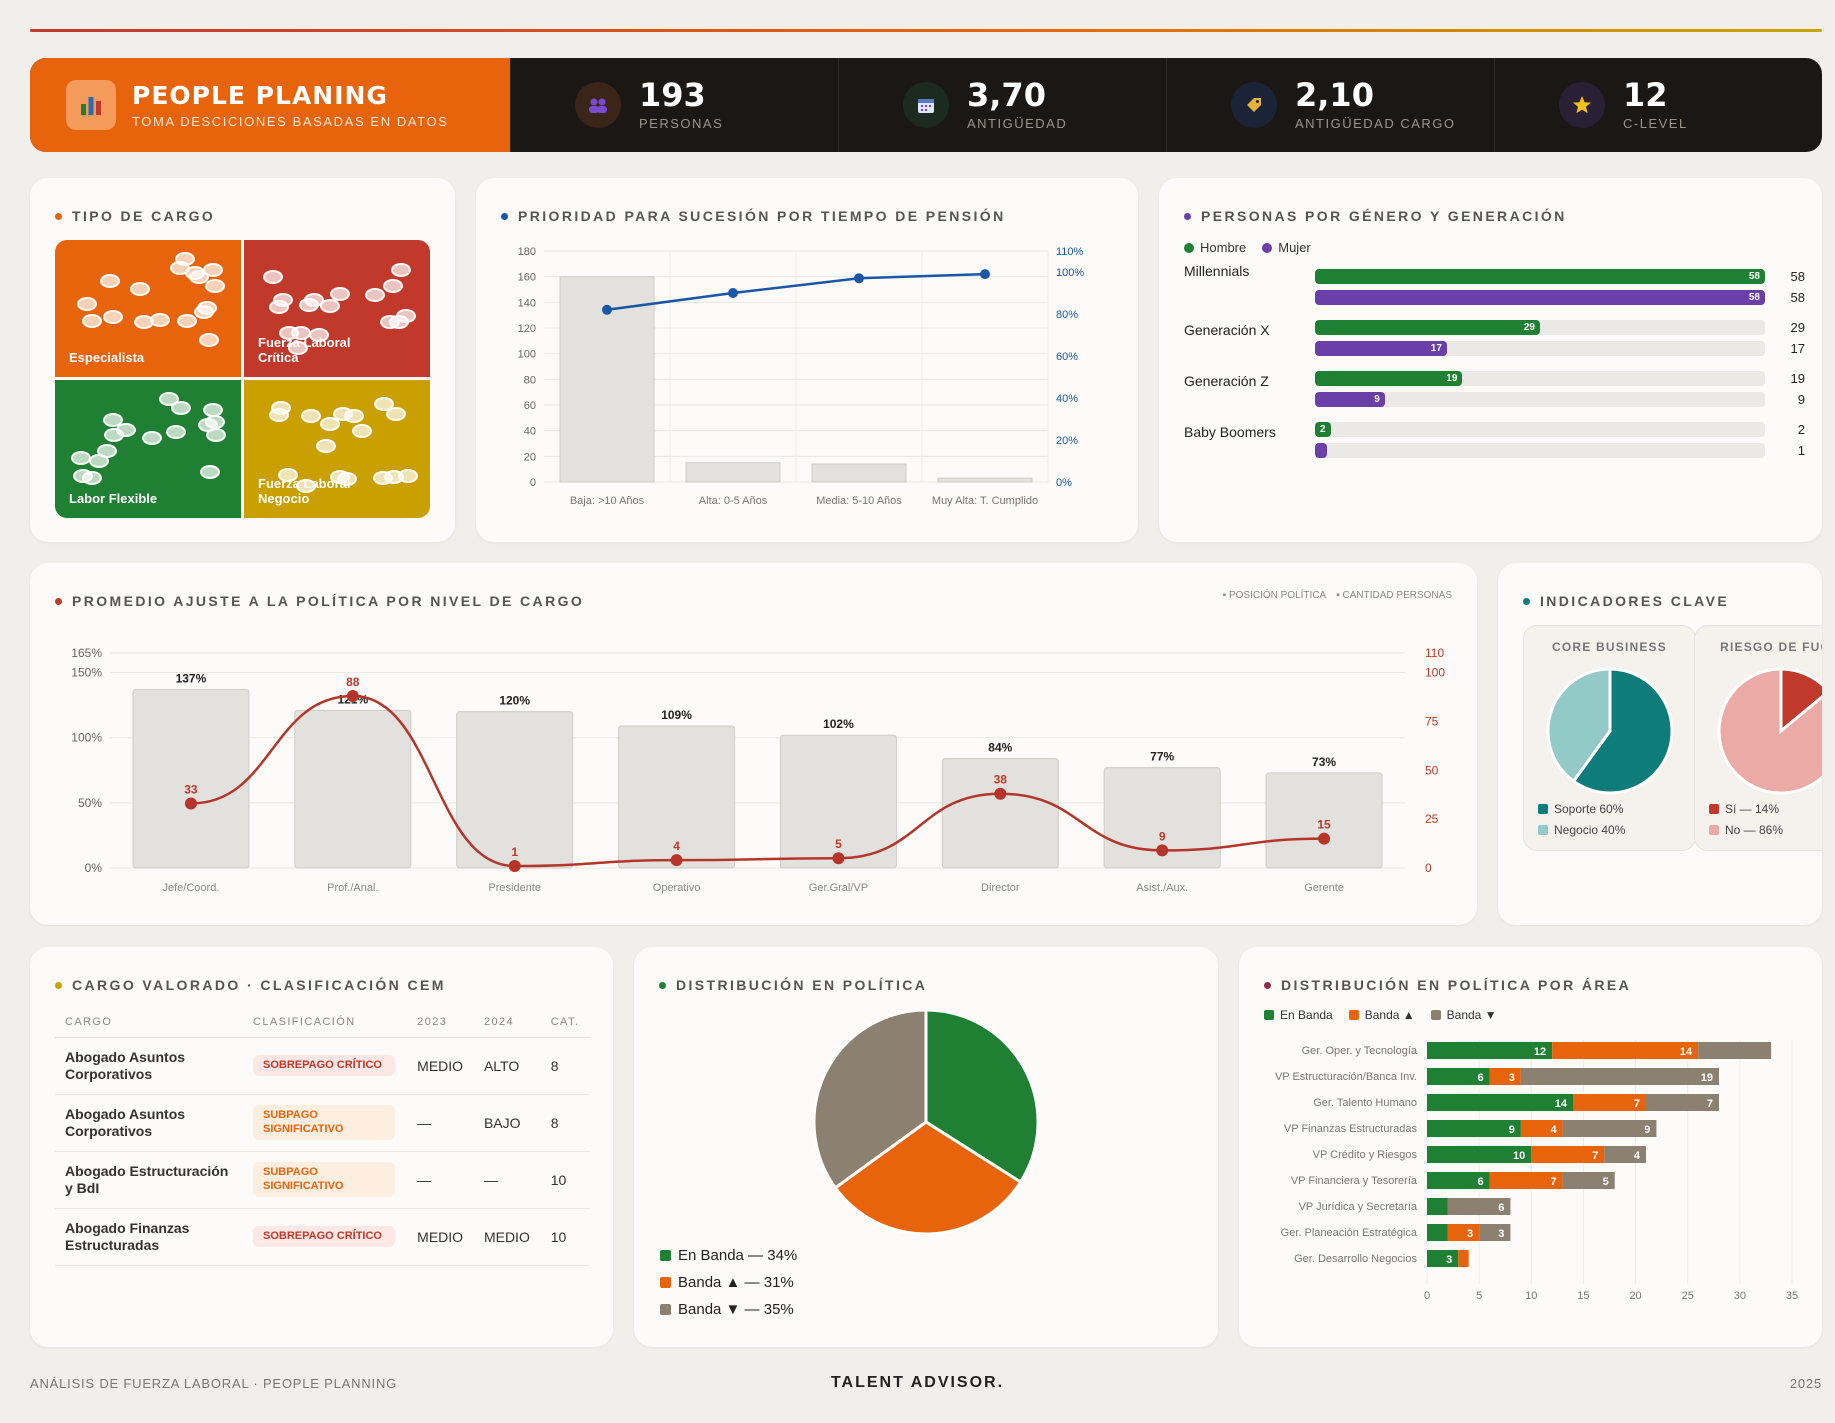 Image resolution: width=1835 pixels, height=1423 pixels. What do you see at coordinates (1658, 105) in the screenshot?
I see `kpi-c-level: 12 C-LEVEL` at bounding box center [1658, 105].